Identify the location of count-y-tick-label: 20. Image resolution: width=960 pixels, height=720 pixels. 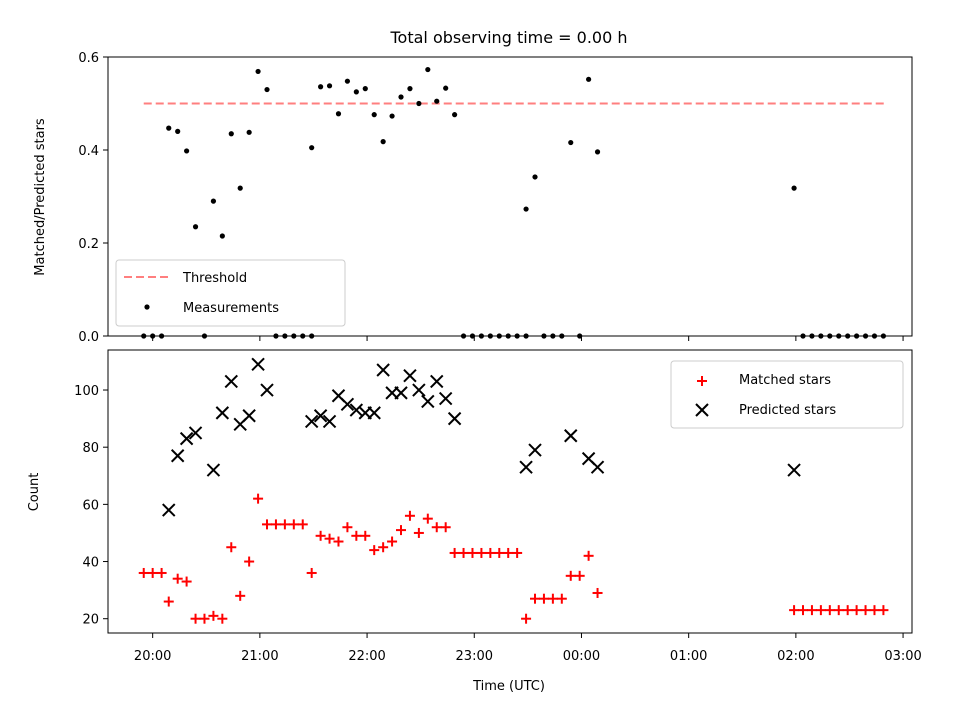
(90, 620).